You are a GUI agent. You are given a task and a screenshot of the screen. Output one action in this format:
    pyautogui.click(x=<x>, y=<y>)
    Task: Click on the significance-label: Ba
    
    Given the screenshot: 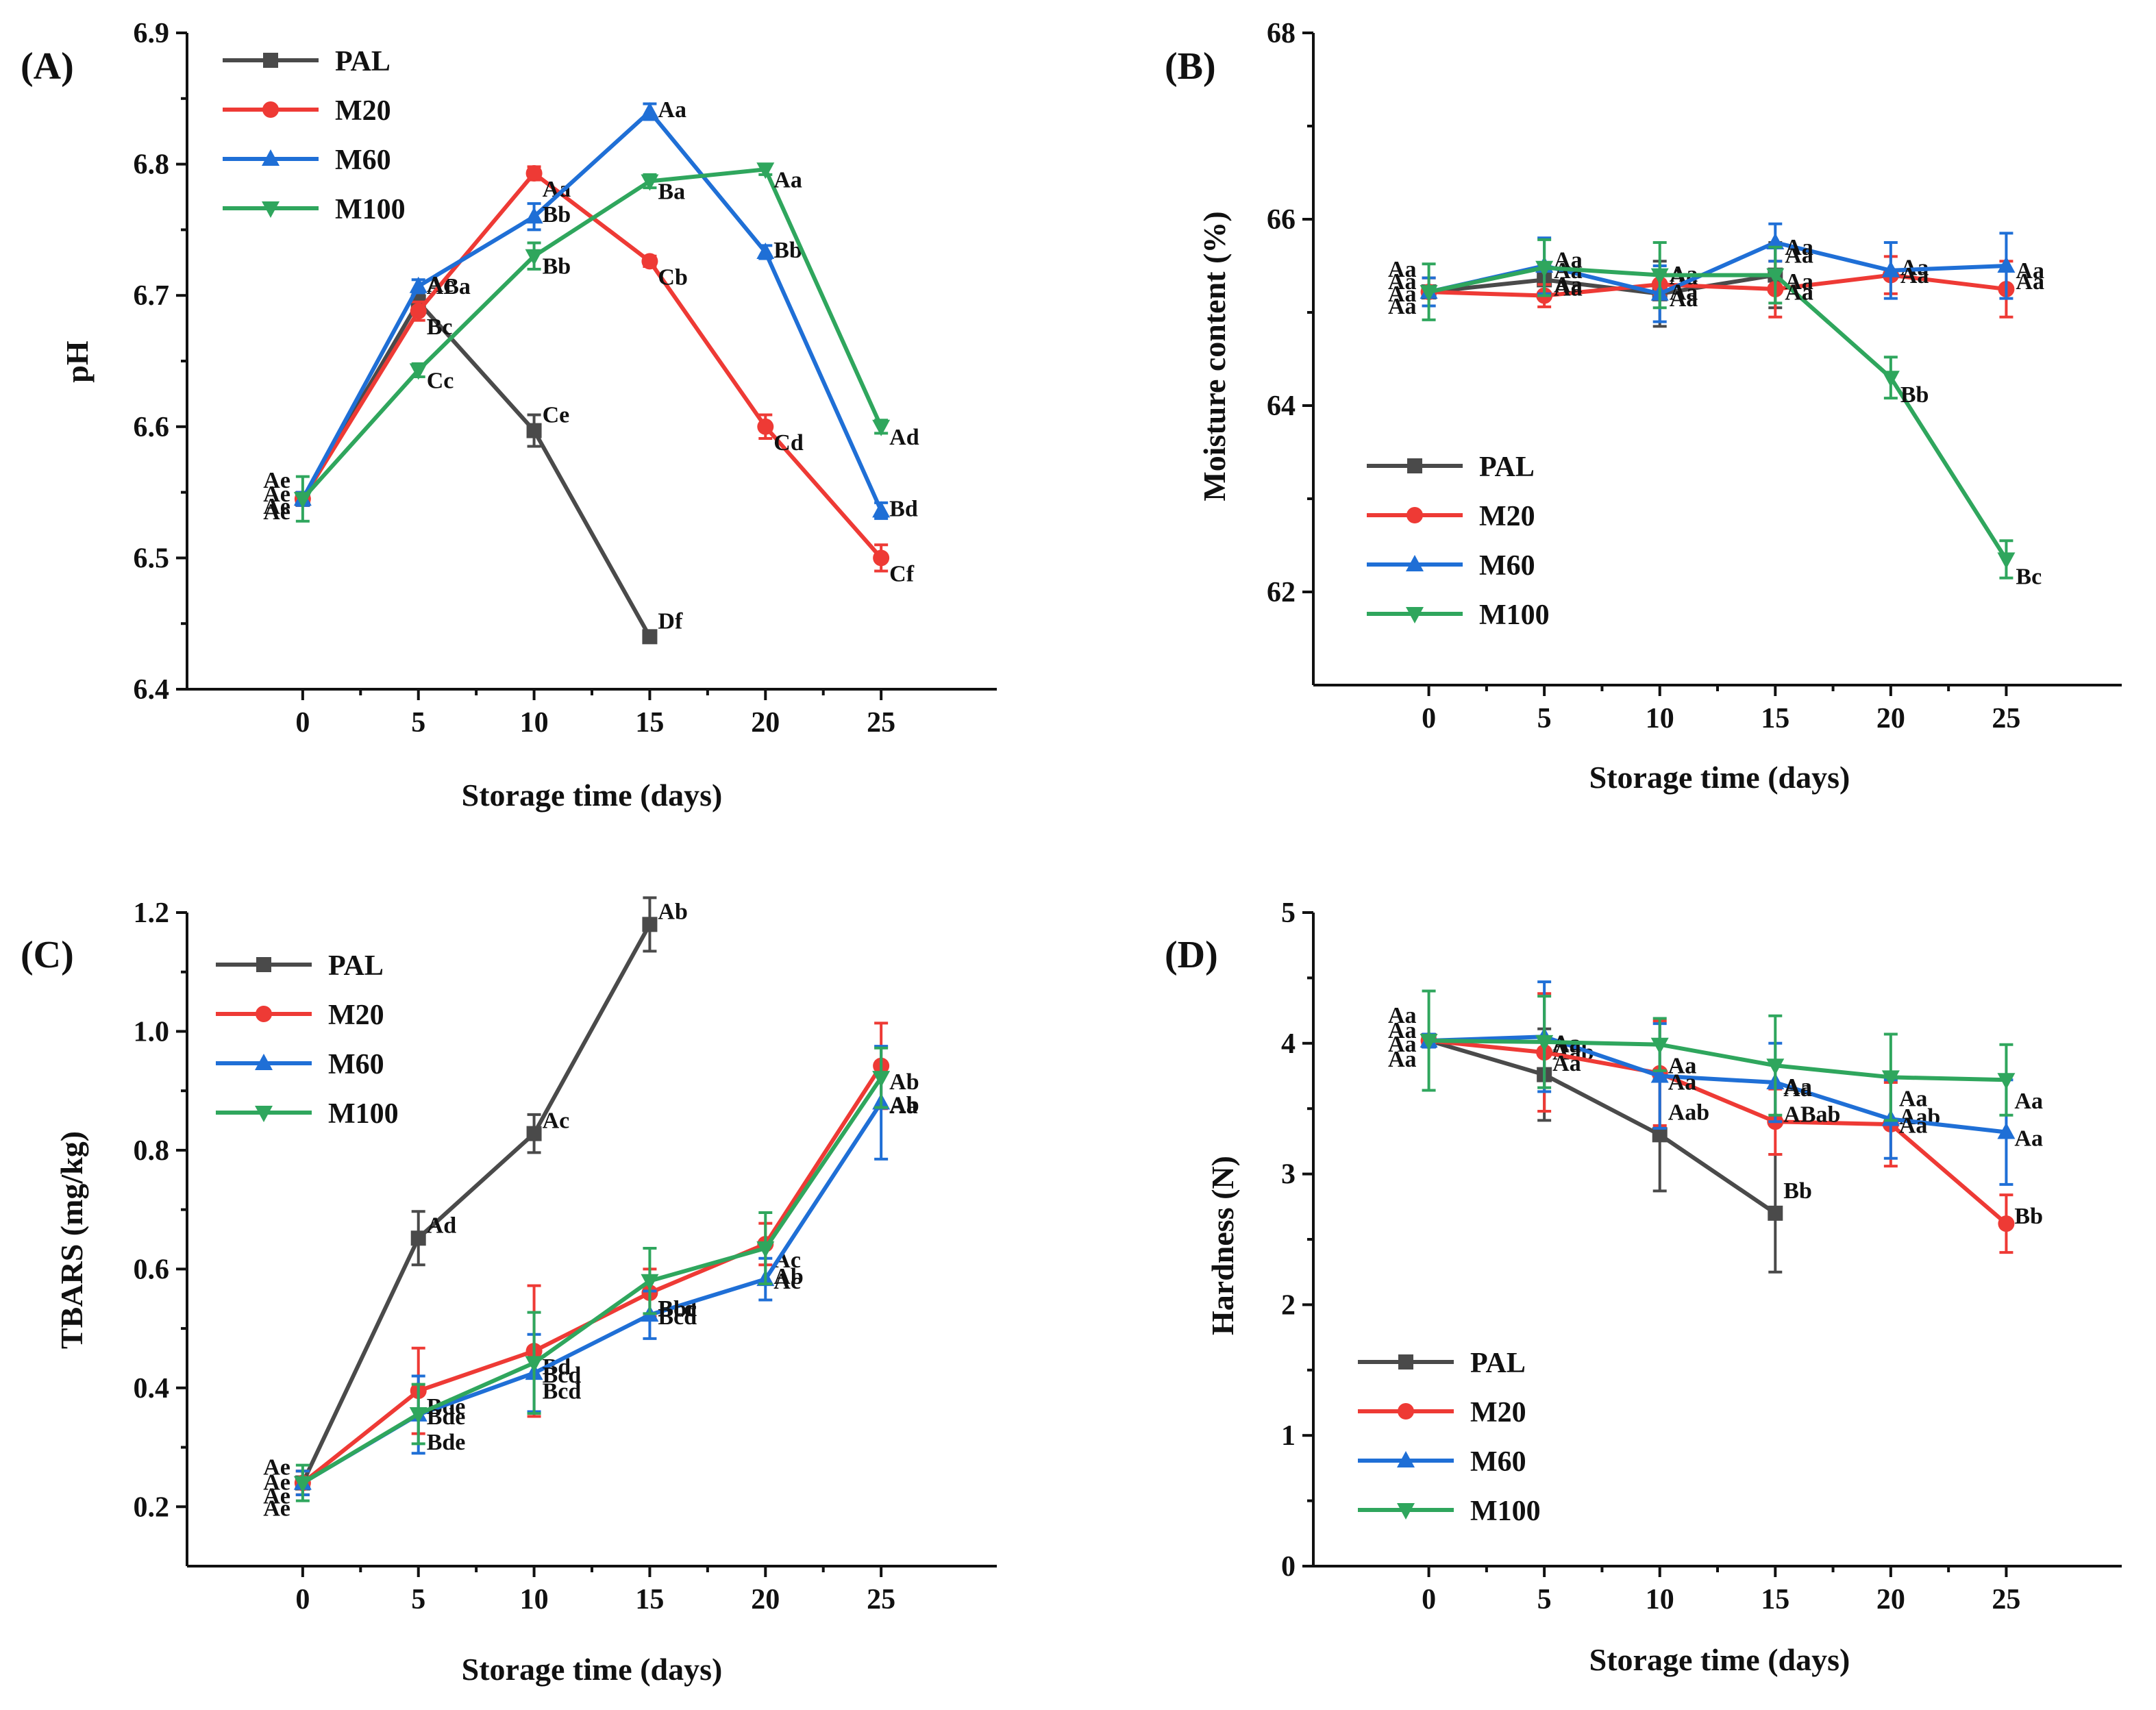 What is the action you would take?
    pyautogui.click(x=671, y=192)
    